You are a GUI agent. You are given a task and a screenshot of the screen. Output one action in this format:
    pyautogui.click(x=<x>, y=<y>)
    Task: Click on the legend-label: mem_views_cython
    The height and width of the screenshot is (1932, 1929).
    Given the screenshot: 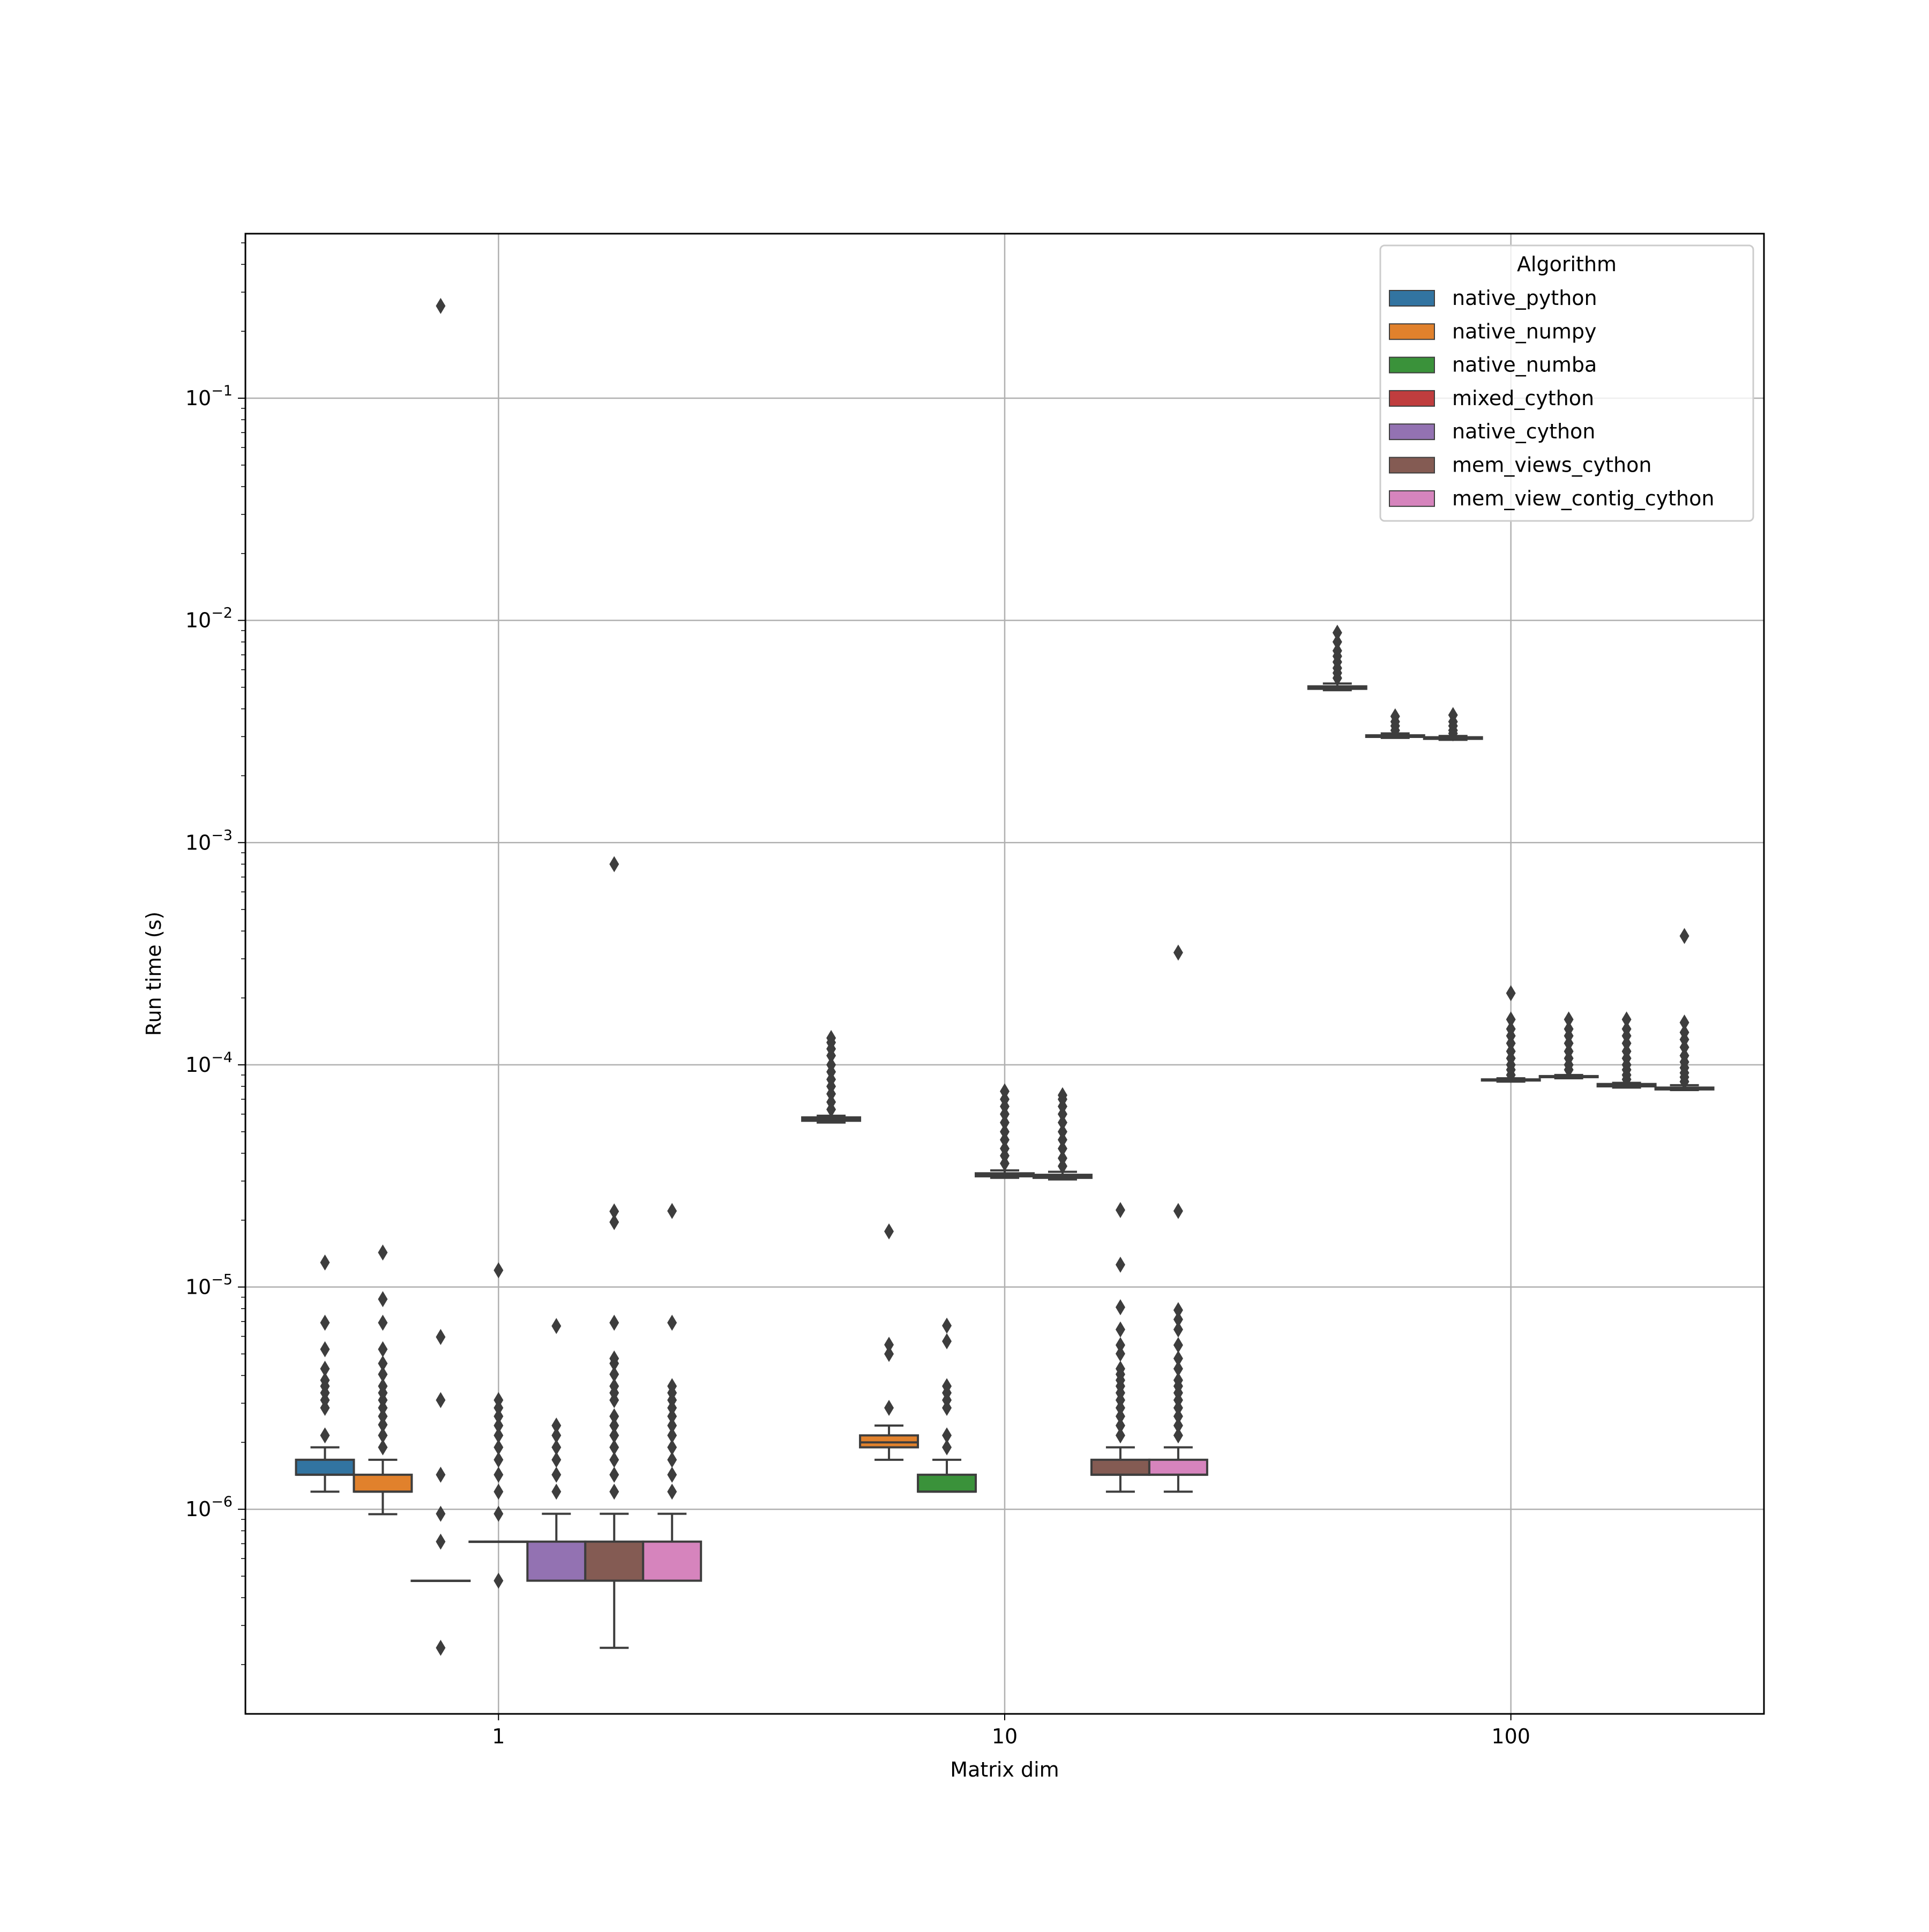 What is the action you would take?
    pyautogui.click(x=1552, y=465)
    